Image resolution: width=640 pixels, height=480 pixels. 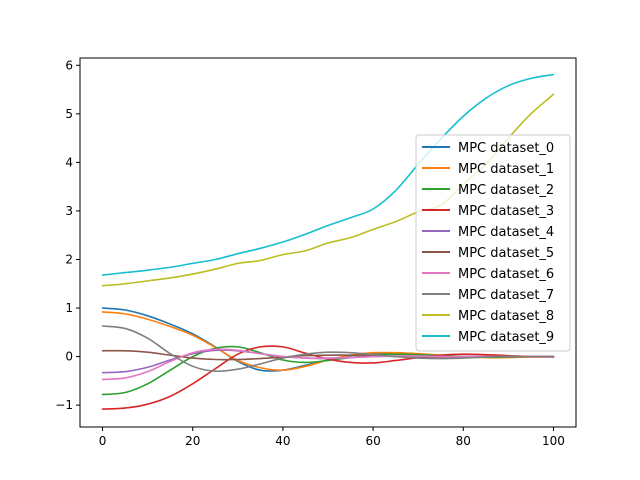 I want to click on x-tick-label: 80, so click(x=463, y=441).